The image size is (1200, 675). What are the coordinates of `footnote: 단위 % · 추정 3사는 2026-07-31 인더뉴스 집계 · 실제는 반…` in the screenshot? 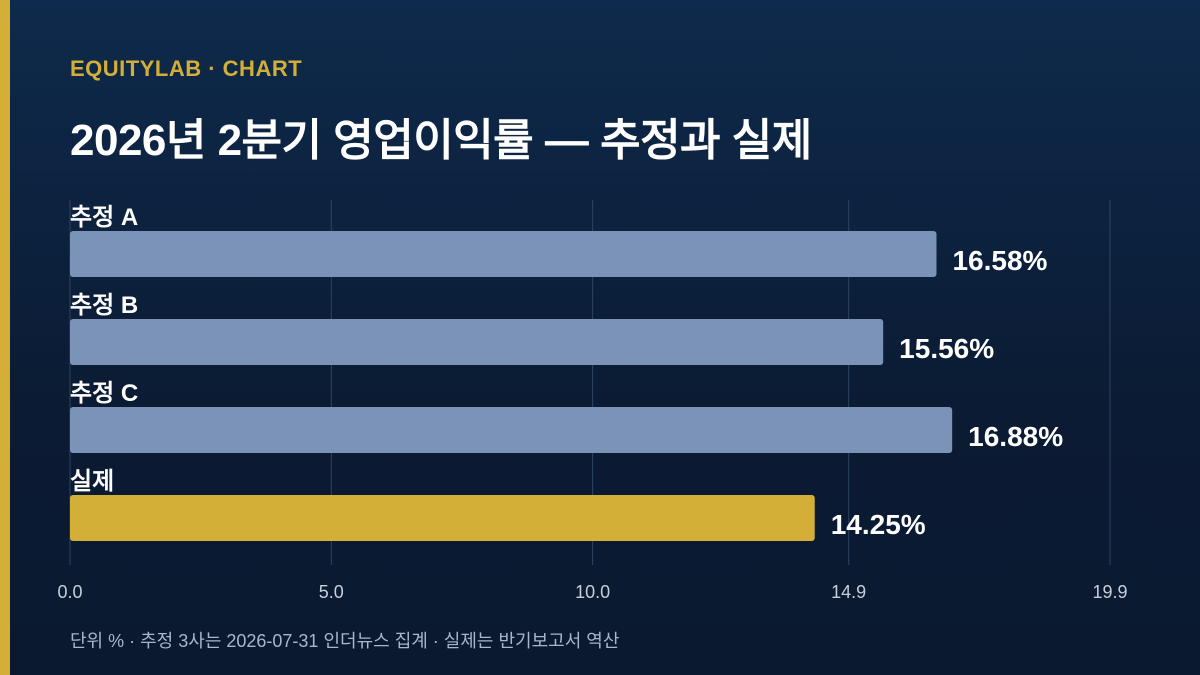 It's located at (345, 641).